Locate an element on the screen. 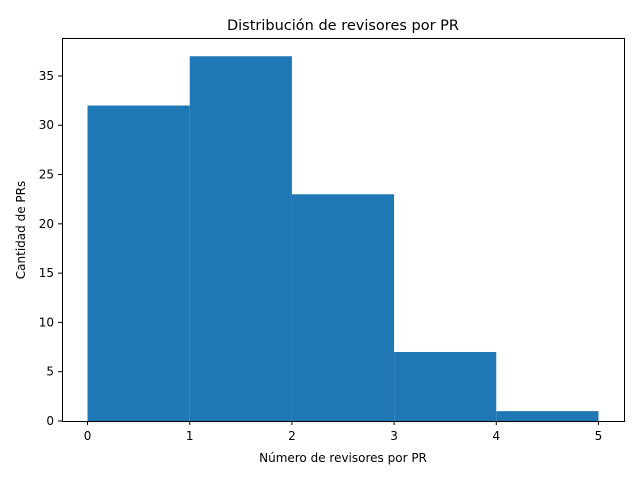  y-tick-label: 10 is located at coordinates (46, 322).